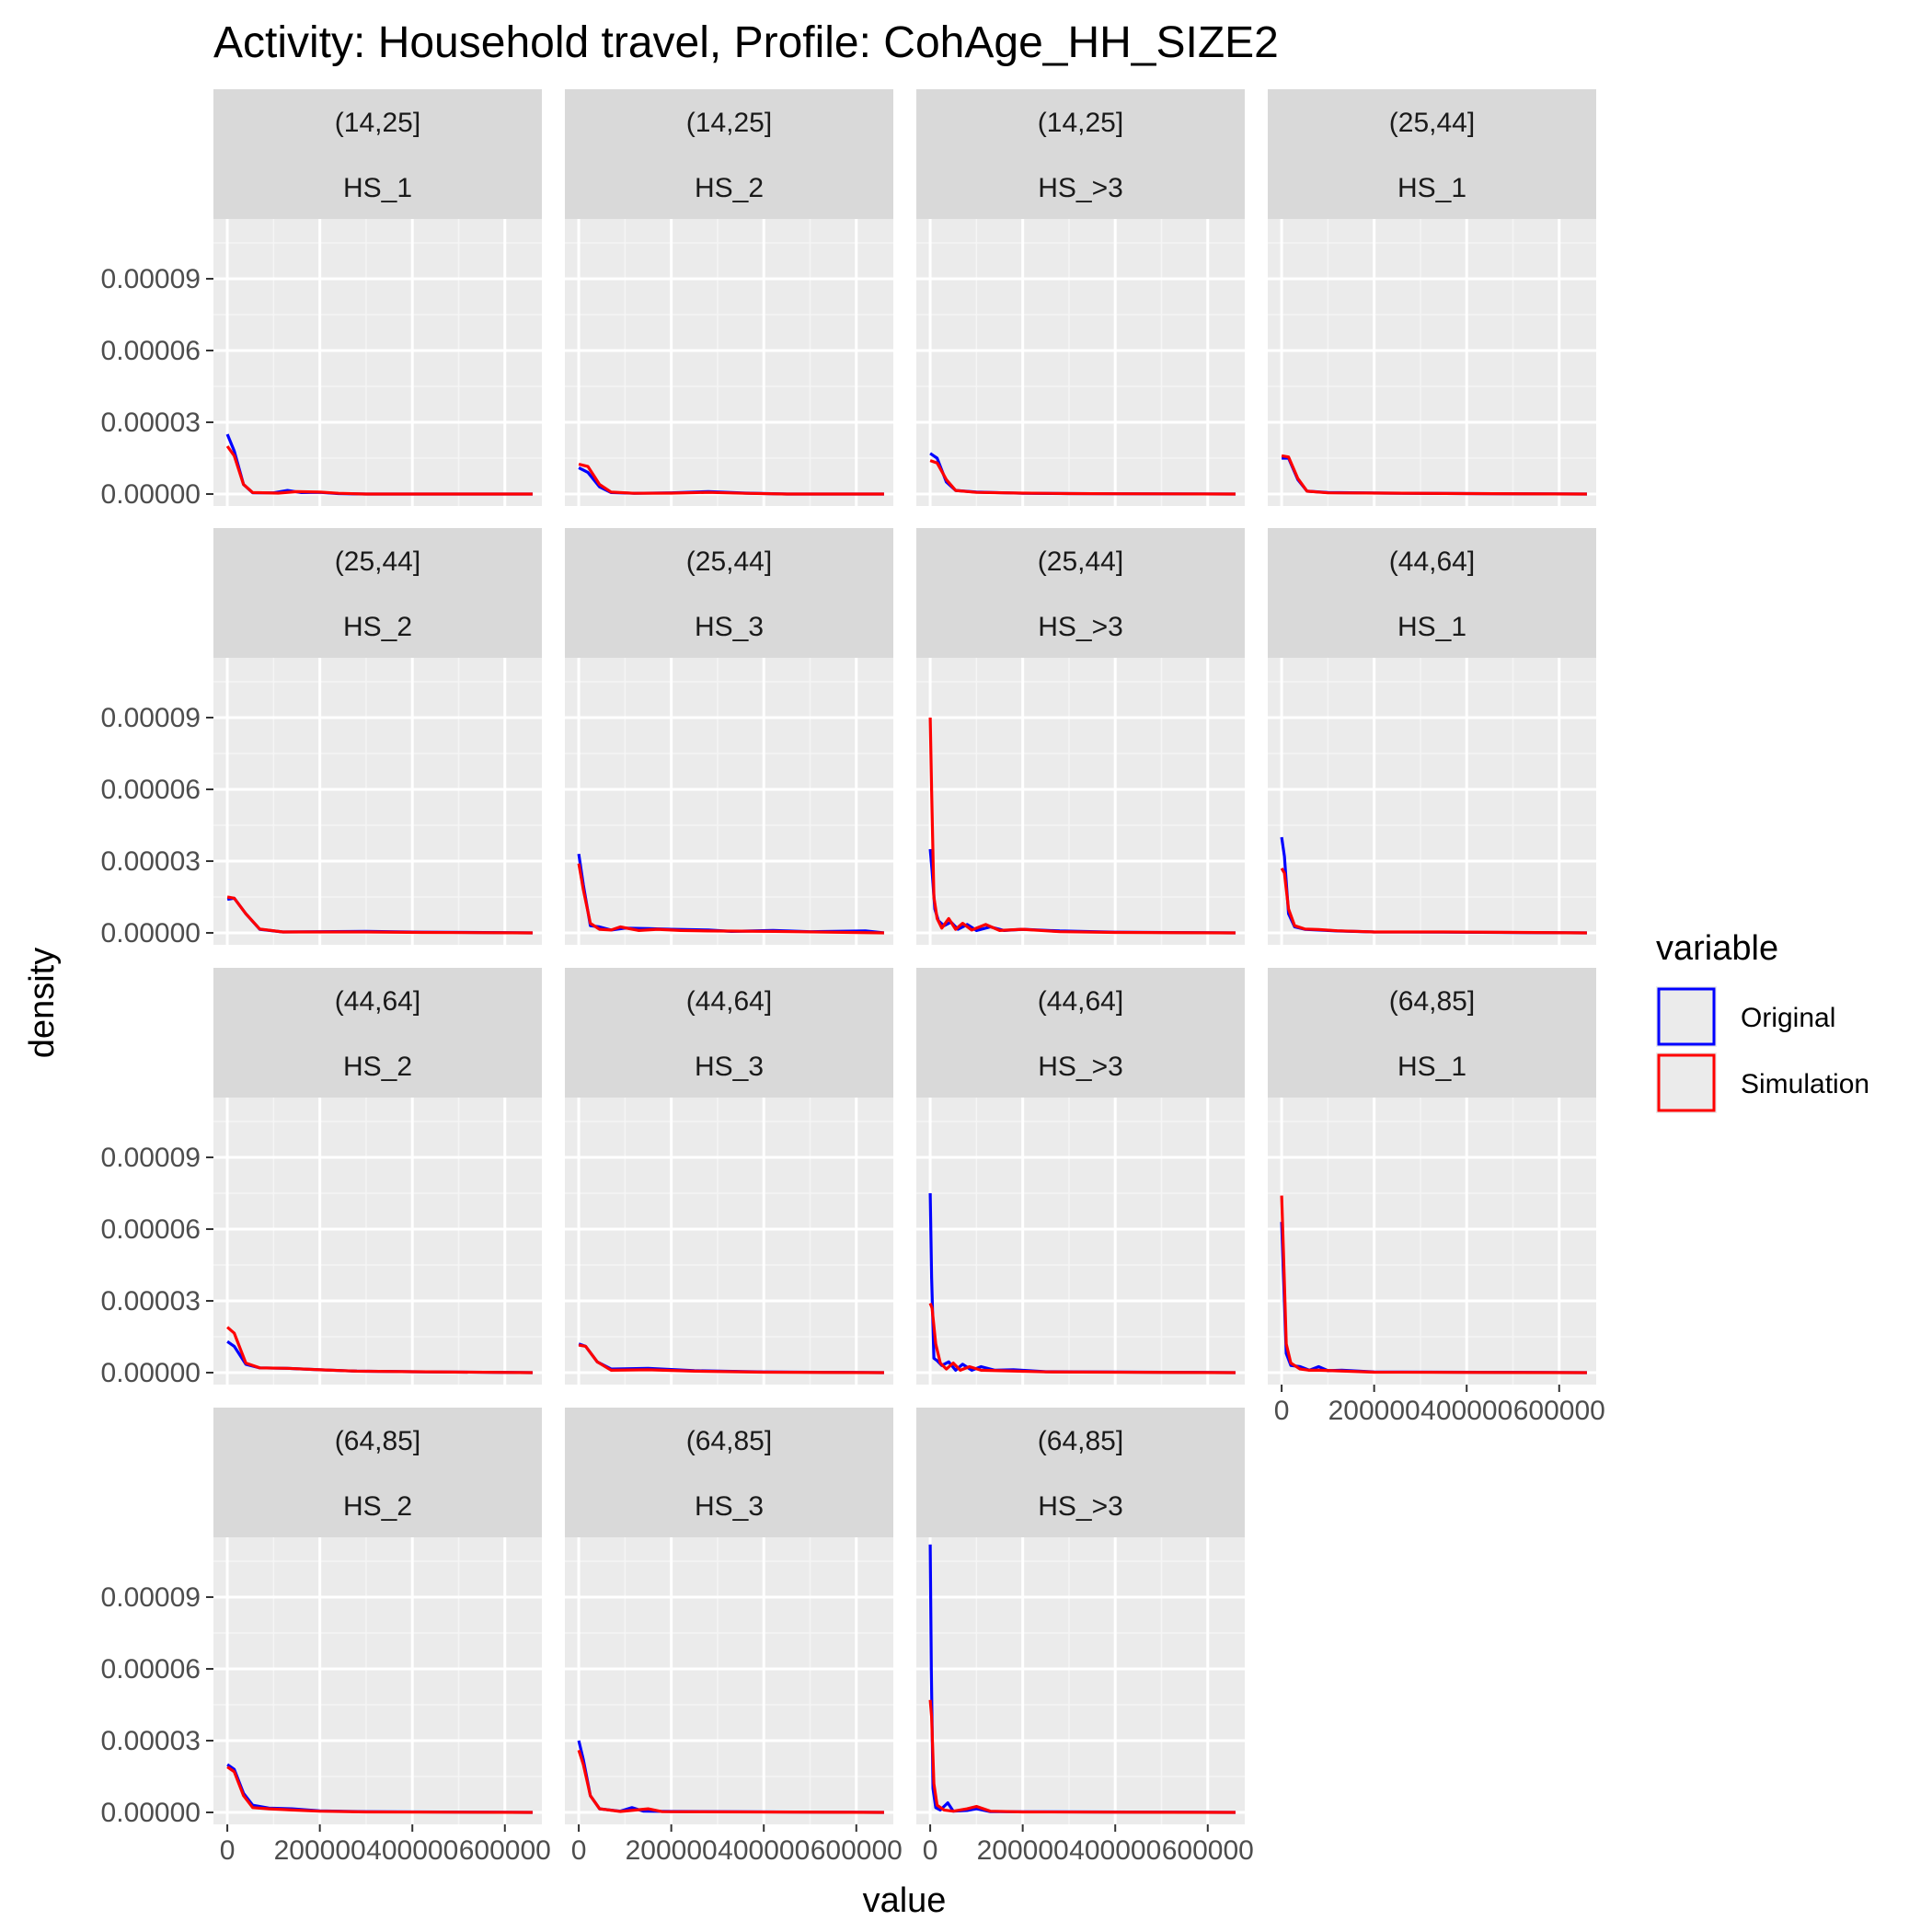 The height and width of the screenshot is (1932, 1932). What do you see at coordinates (1788, 1018) in the screenshot?
I see `legend-entry-label: Original` at bounding box center [1788, 1018].